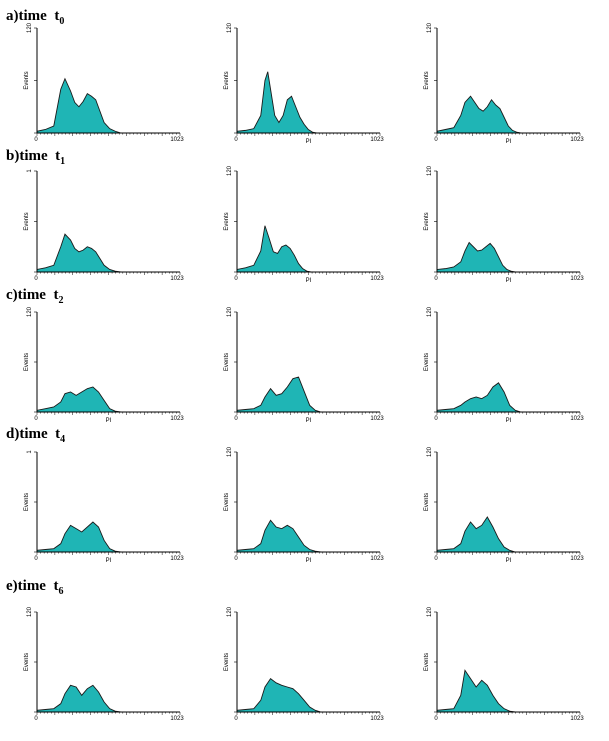 This screenshot has height=741, width=609. I want to click on panel-b1: 0 1023 1 Events, so click(104, 225).